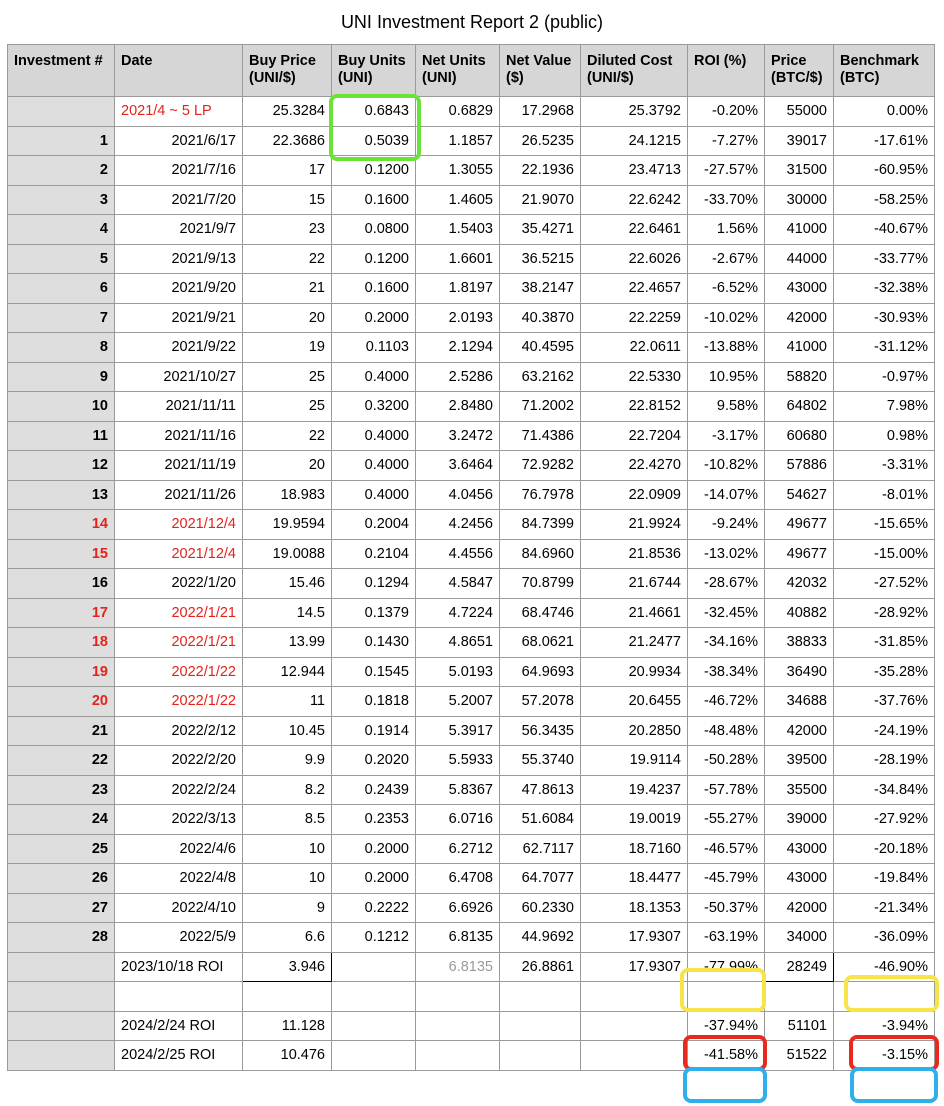  Describe the element at coordinates (457, 406) in the screenshot. I see `cell-net-units: 2.8480` at that location.